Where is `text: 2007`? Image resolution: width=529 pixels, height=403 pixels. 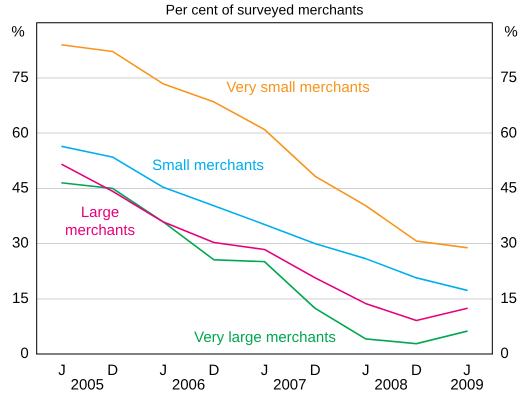 text: 2007 is located at coordinates (289, 385).